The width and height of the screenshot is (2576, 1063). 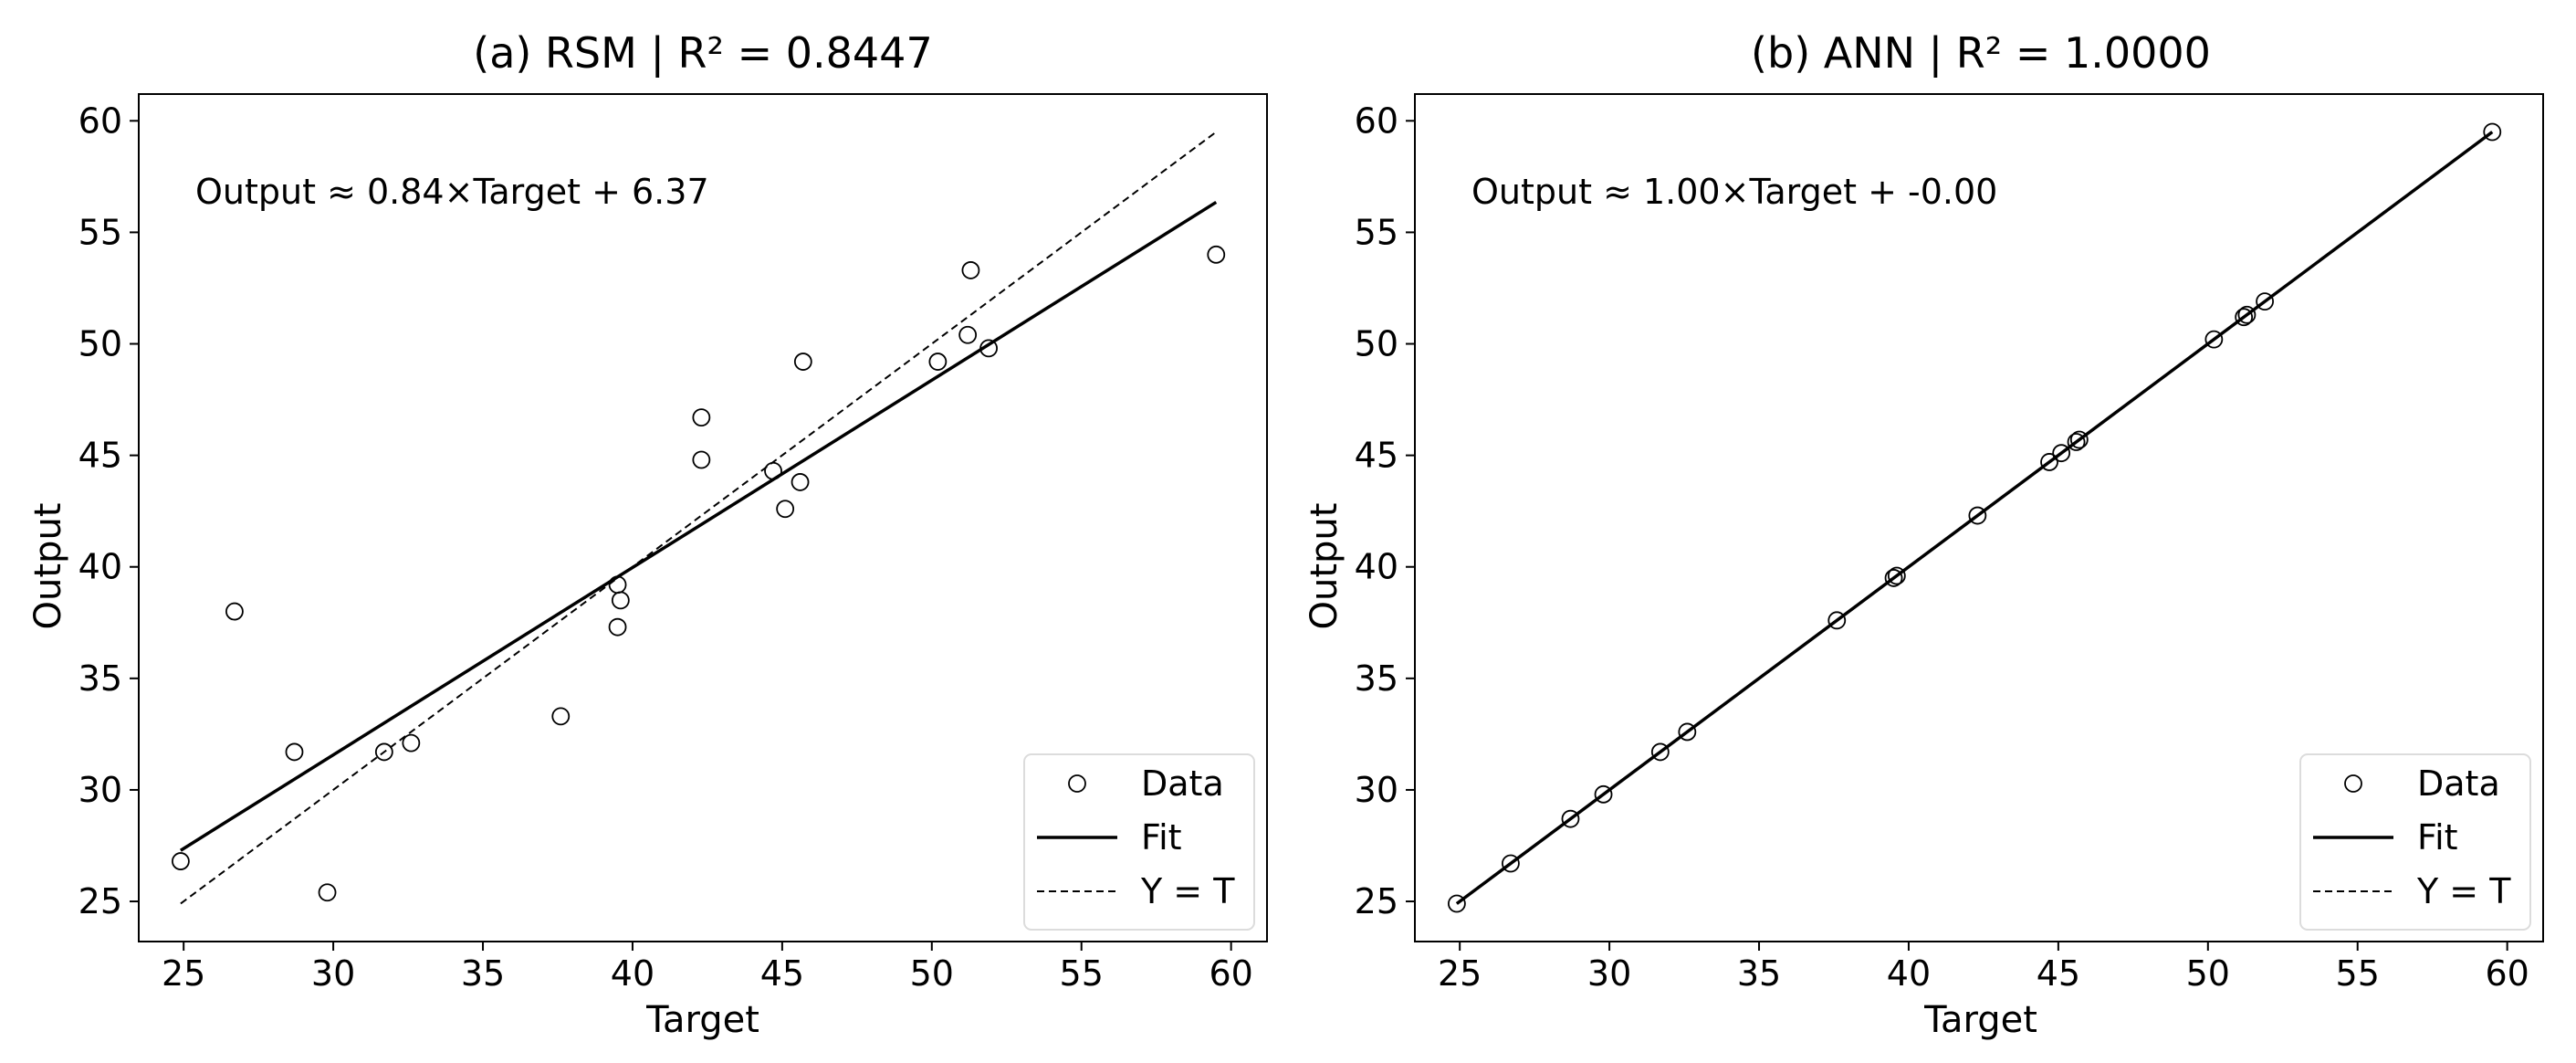 What do you see at coordinates (1981, 53) in the screenshot?
I see `chart-title: (b) ANN | R² = 1.0000` at bounding box center [1981, 53].